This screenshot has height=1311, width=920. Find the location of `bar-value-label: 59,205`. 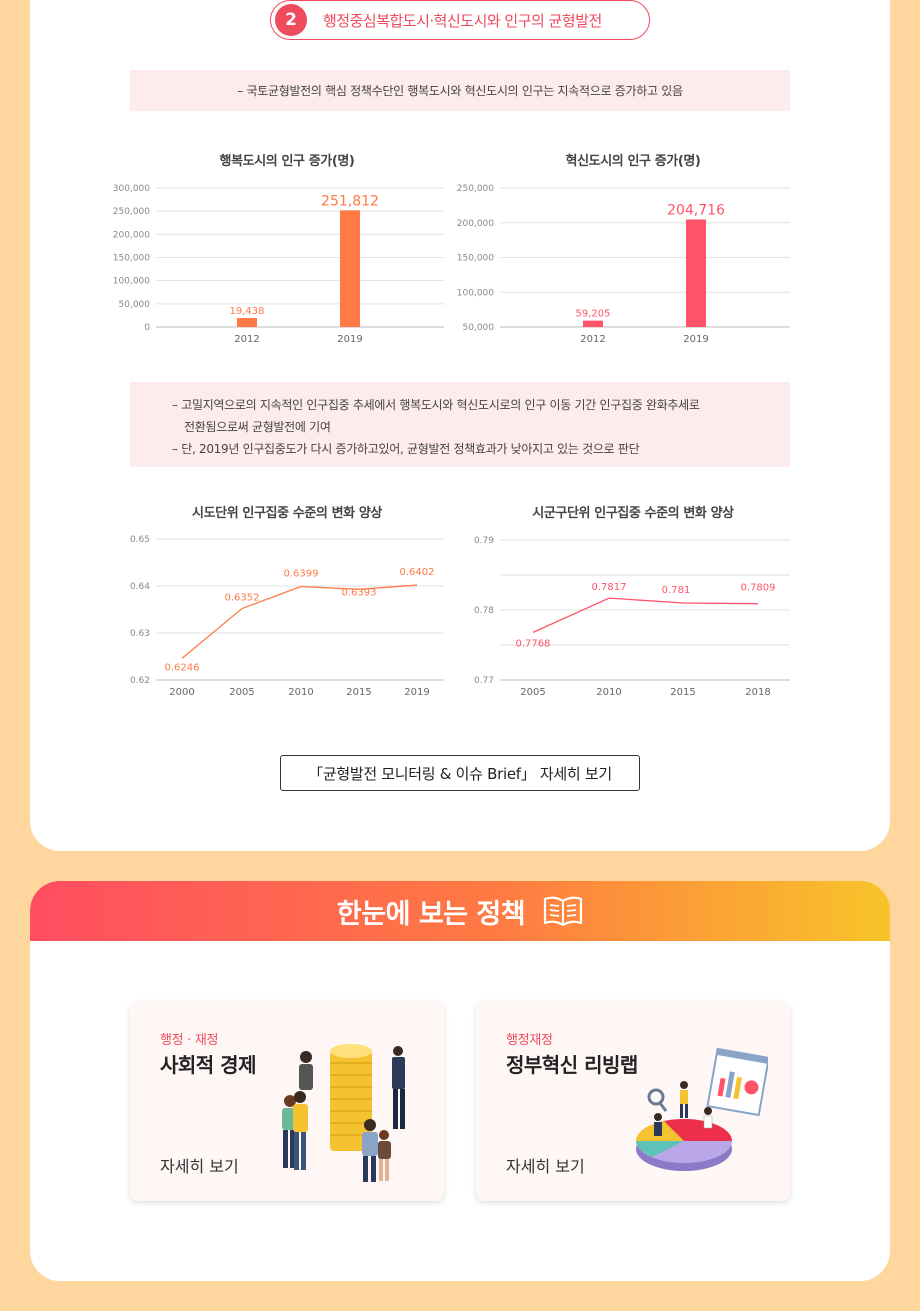

bar-value-label: 59,205 is located at coordinates (593, 314).